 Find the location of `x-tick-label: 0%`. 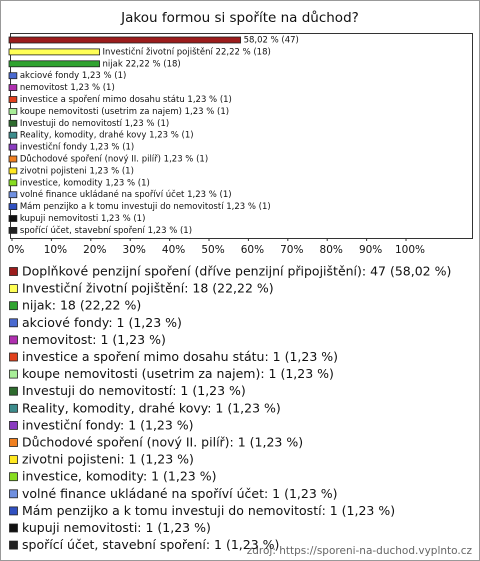

x-tick-label: 0% is located at coordinates (16, 250).